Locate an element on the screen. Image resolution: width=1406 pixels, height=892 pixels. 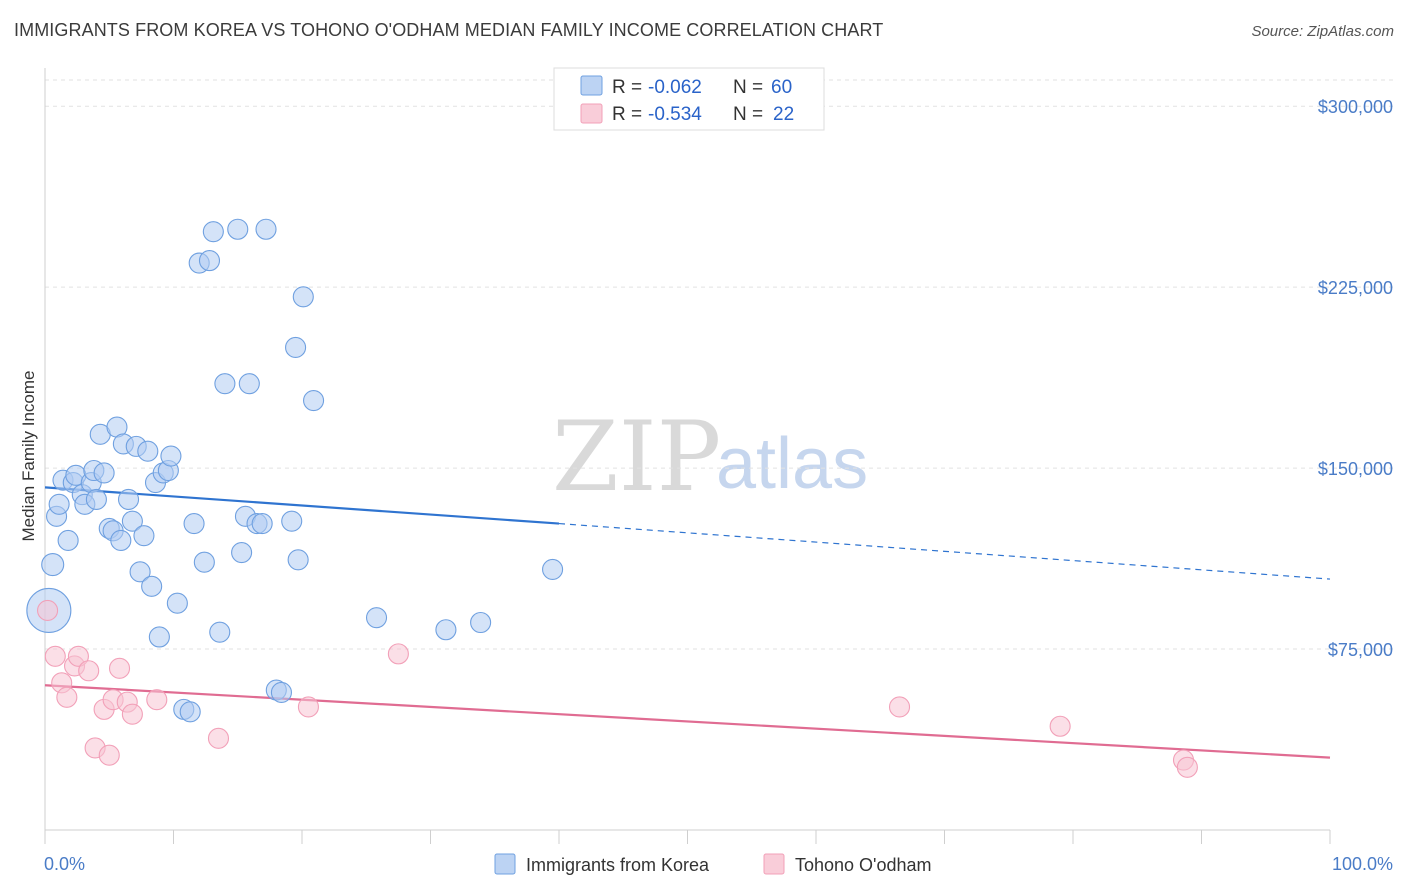
y-tick-label: $300,000 is located at coordinates (1355, 107).